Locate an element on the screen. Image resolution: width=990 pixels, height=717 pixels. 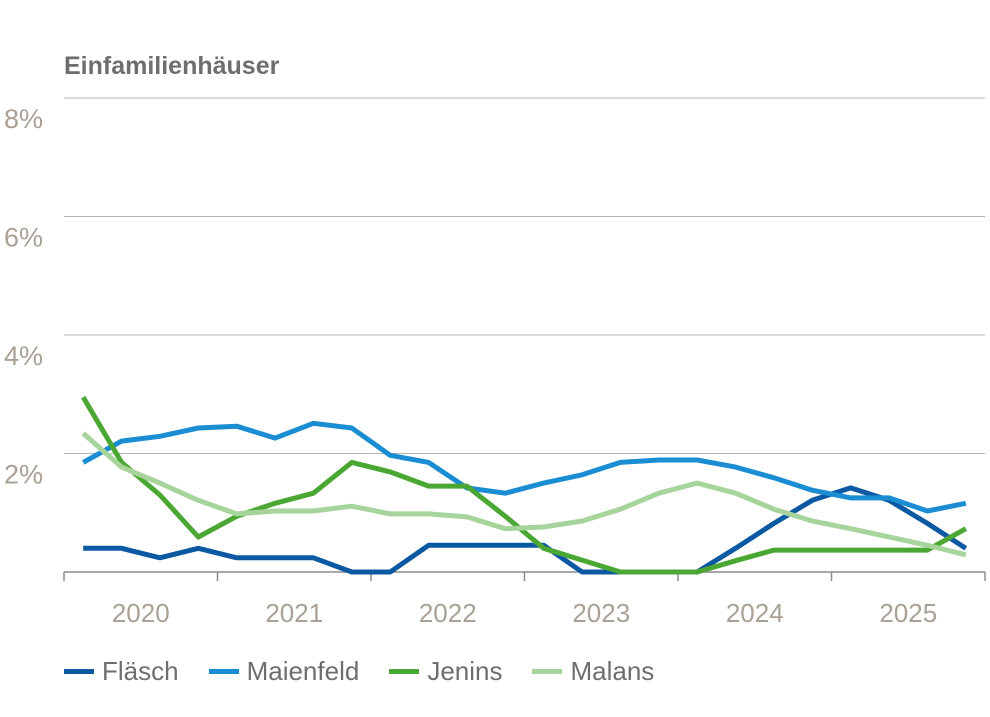
legend: Fläsch Maienfeld Jenins Malans is located at coordinates (374, 671).